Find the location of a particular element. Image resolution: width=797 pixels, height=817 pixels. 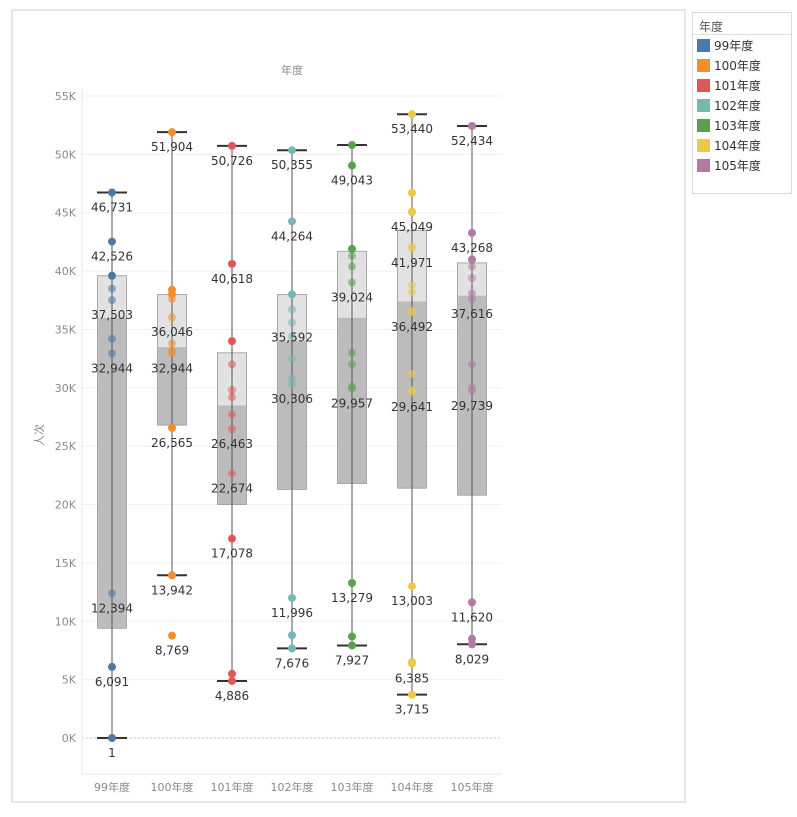

y-tick-label: 30K is located at coordinates (66, 388).